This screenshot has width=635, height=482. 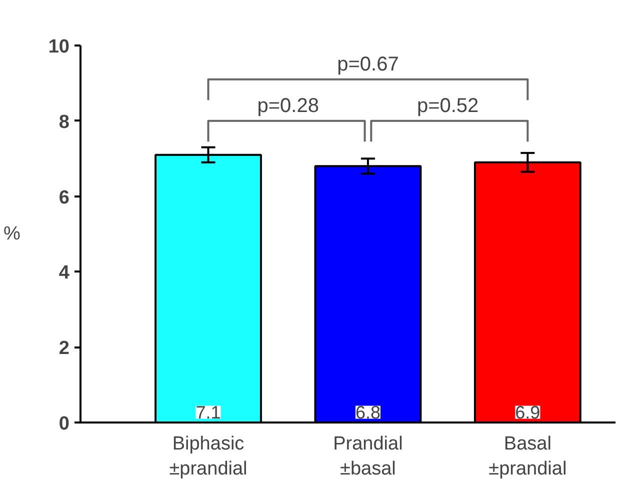 What do you see at coordinates (527, 457) in the screenshot?
I see `x-tick-label: Basal ±prandial` at bounding box center [527, 457].